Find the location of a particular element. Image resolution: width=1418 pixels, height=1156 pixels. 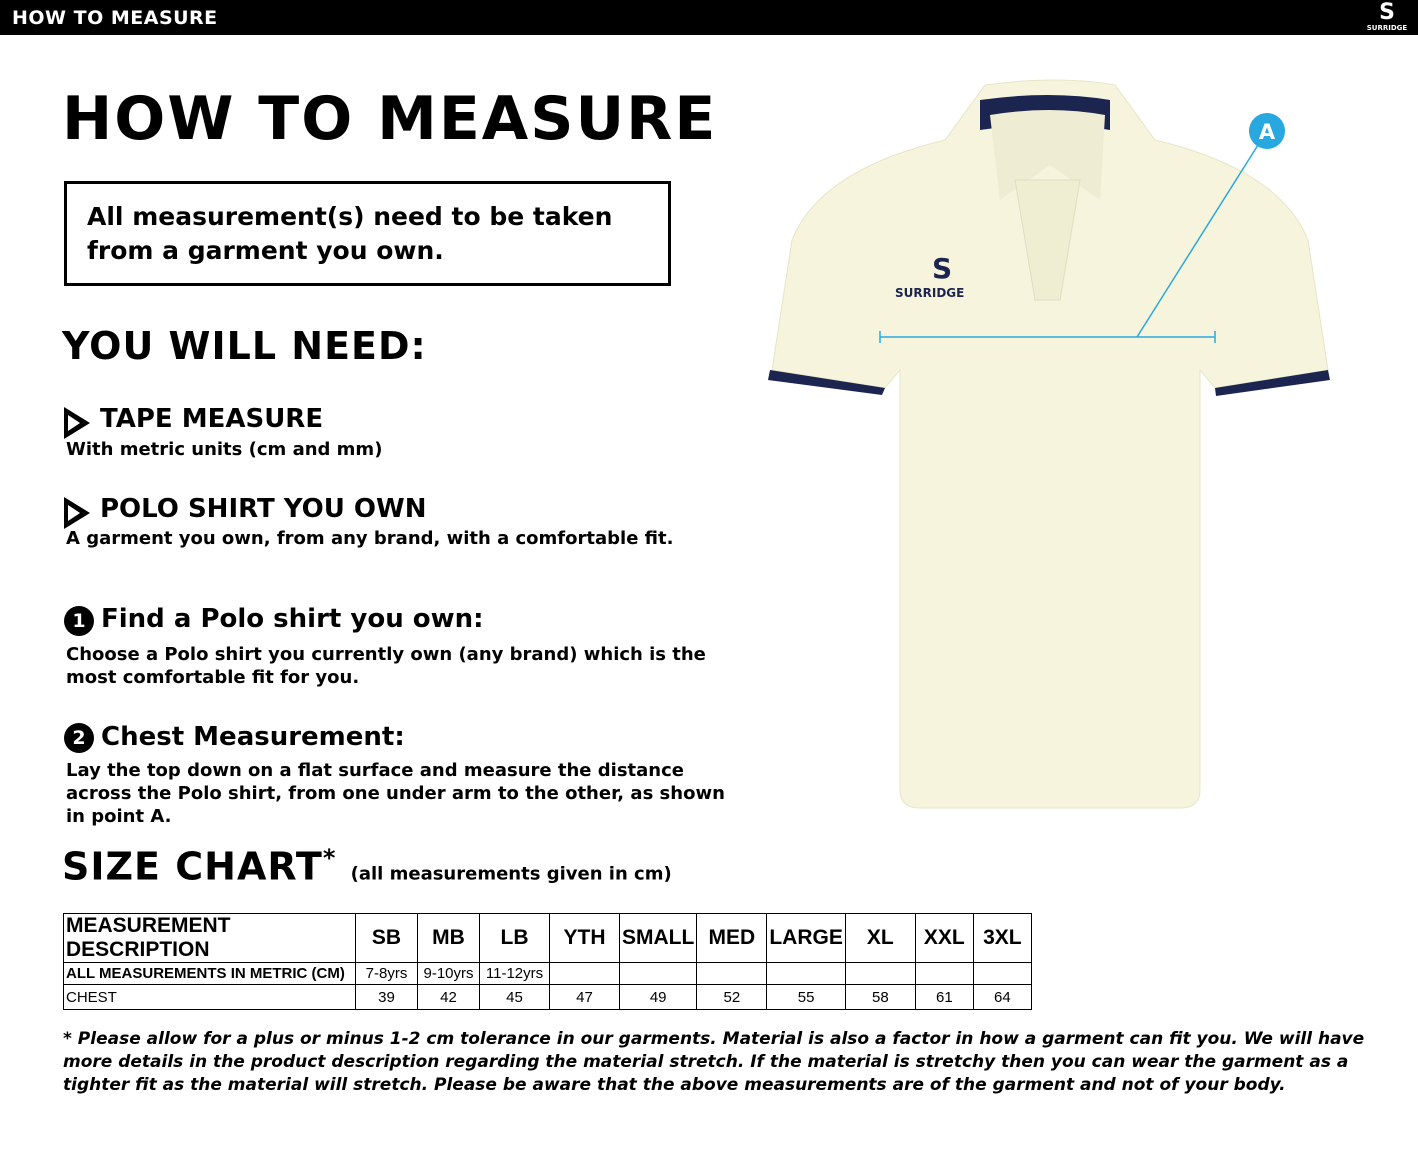

step-title: Chest Measurement: is located at coordinates (253, 737).